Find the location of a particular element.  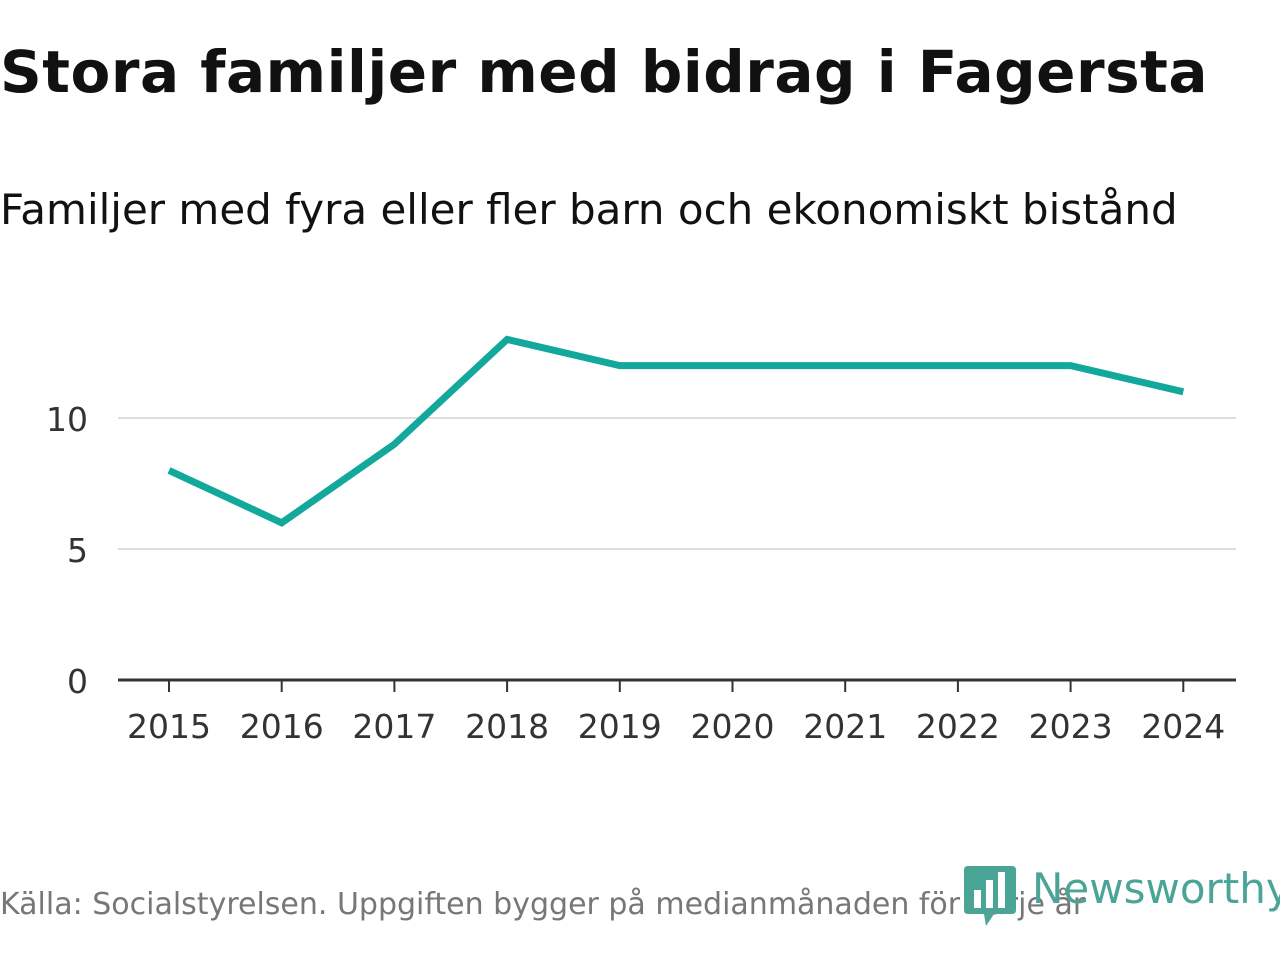

x-tick-label: 2018 is located at coordinates (507, 726).